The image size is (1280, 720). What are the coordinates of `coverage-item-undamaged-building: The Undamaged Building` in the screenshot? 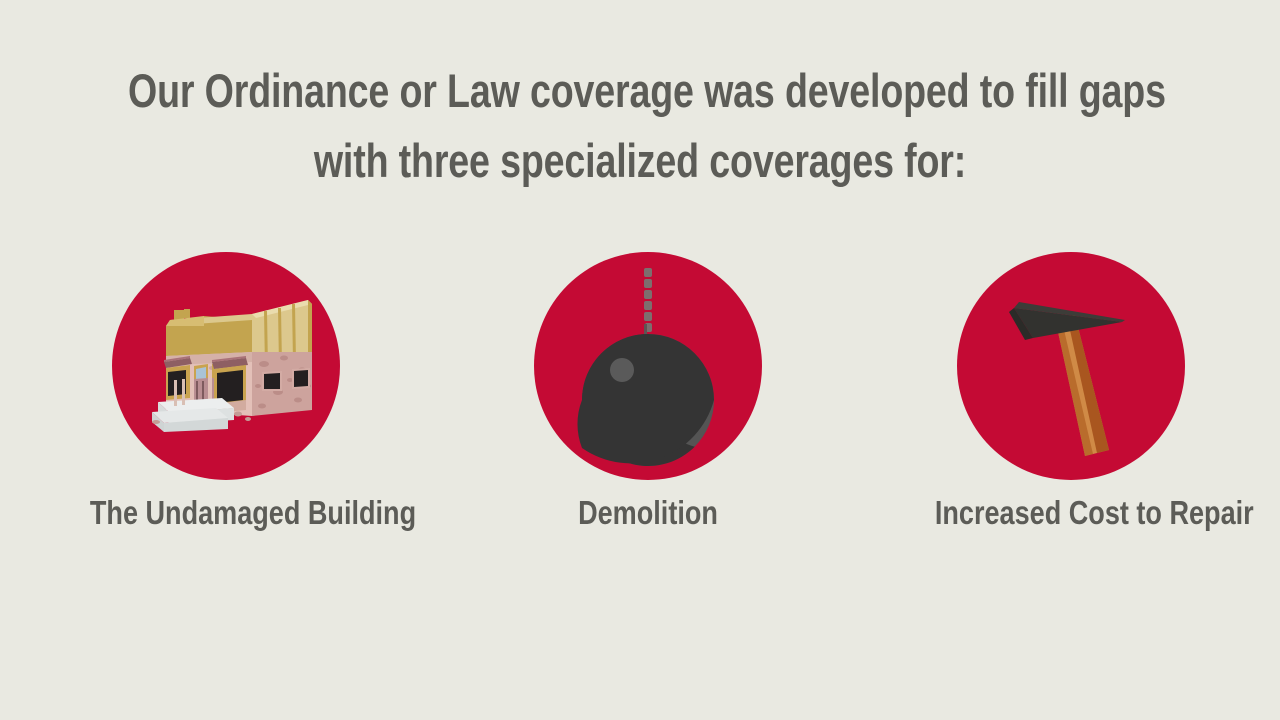 It's located at (253, 391).